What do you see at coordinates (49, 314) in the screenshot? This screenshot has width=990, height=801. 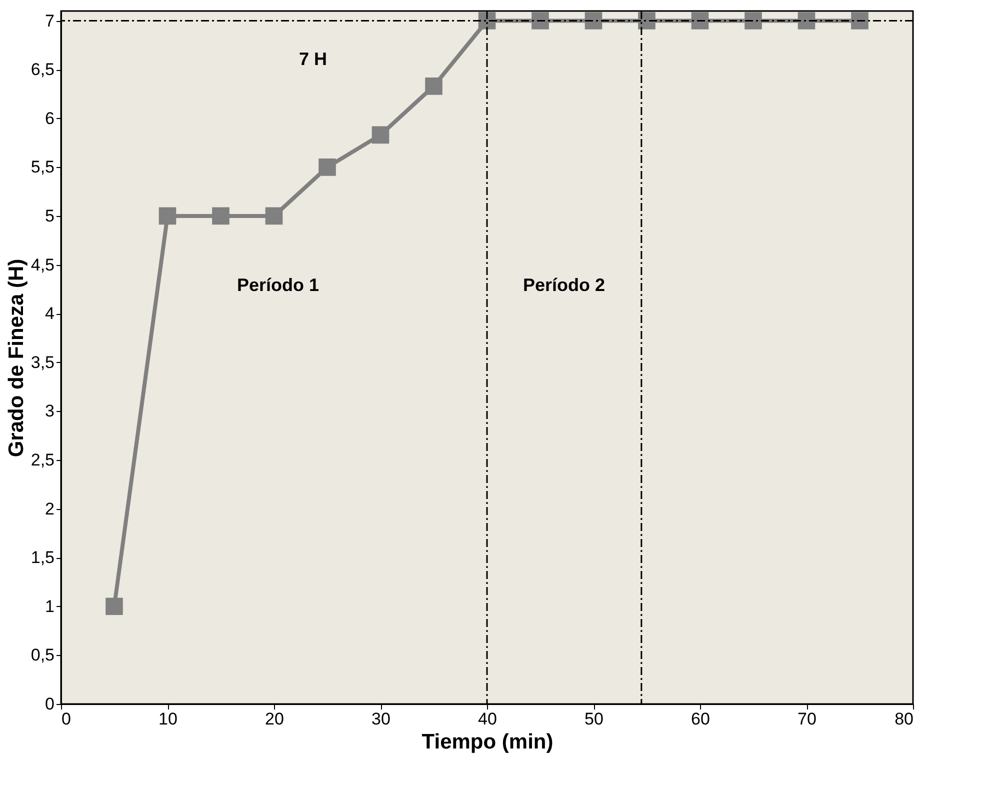 I see `y-tick-label: 4` at bounding box center [49, 314].